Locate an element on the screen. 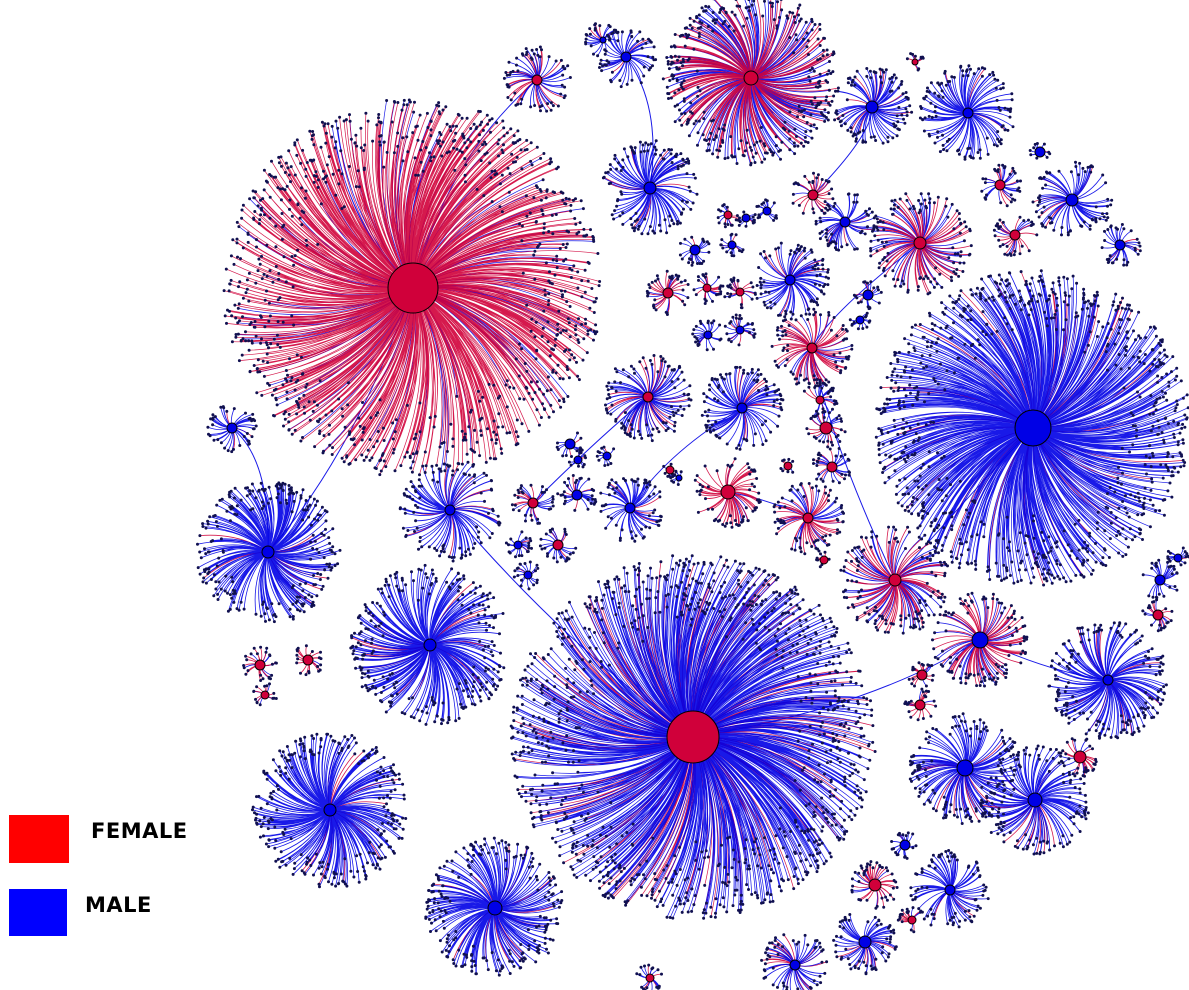 The height and width of the screenshot is (990, 1189). legend-male-label: MALE is located at coordinates (118, 904).